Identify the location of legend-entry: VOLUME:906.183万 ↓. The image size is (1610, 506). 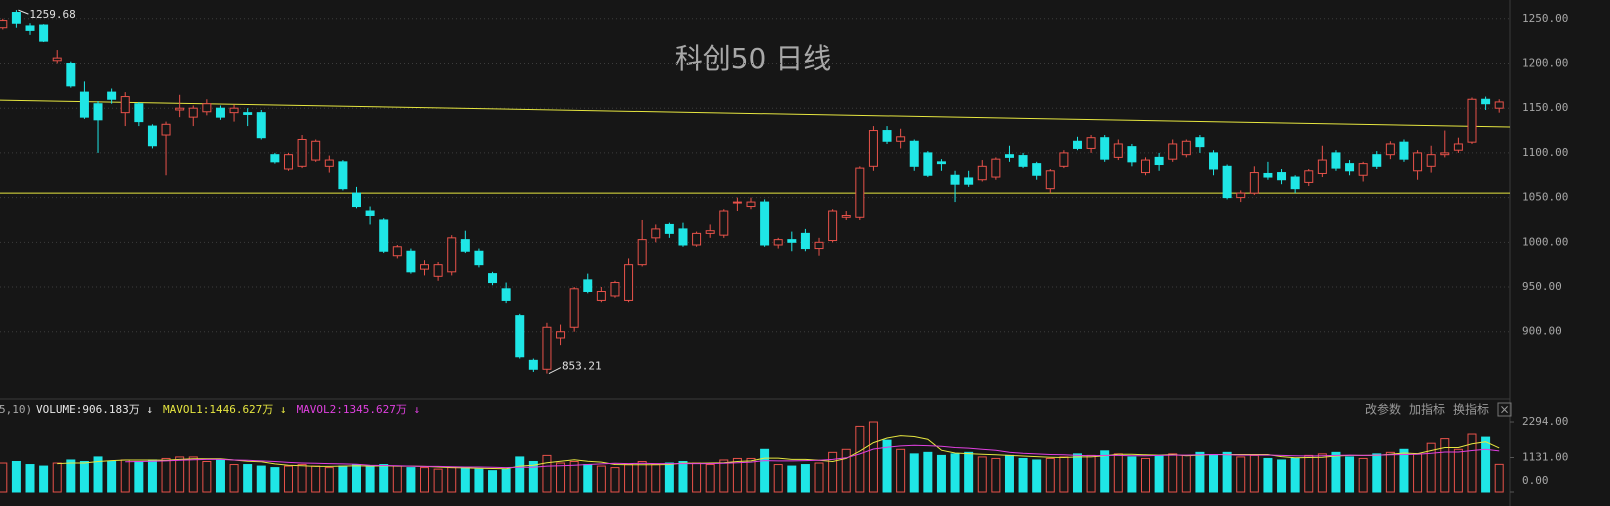
(94, 409).